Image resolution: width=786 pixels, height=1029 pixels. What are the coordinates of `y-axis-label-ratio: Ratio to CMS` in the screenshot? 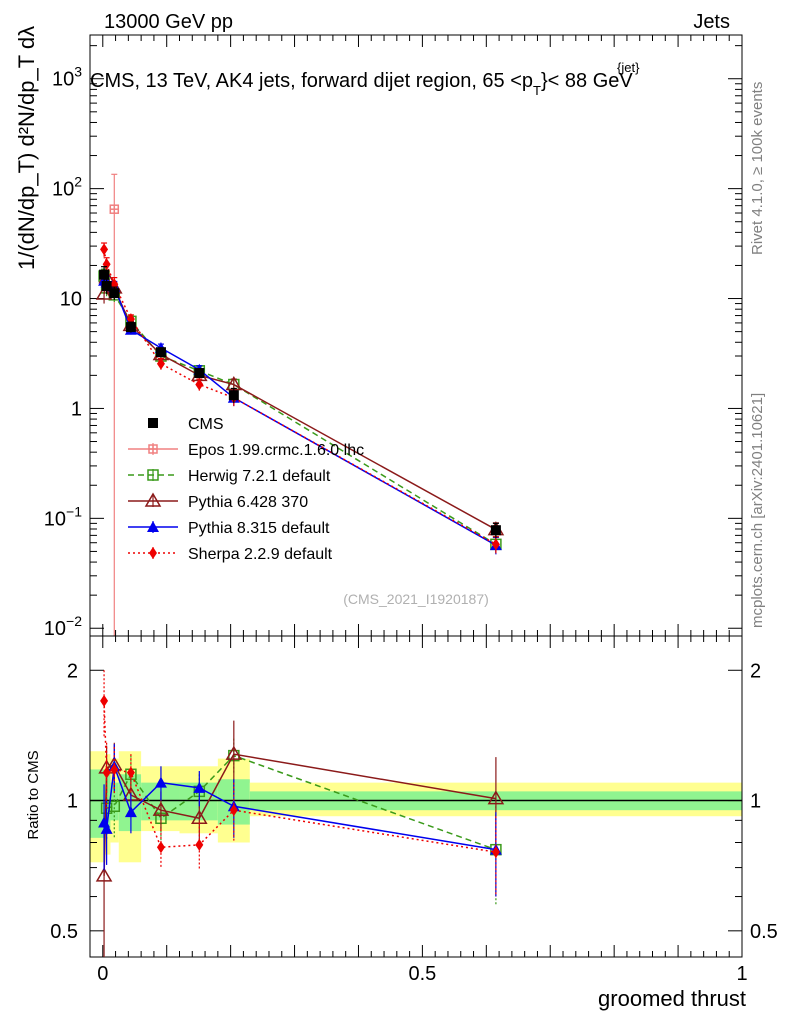 It's located at (33, 794).